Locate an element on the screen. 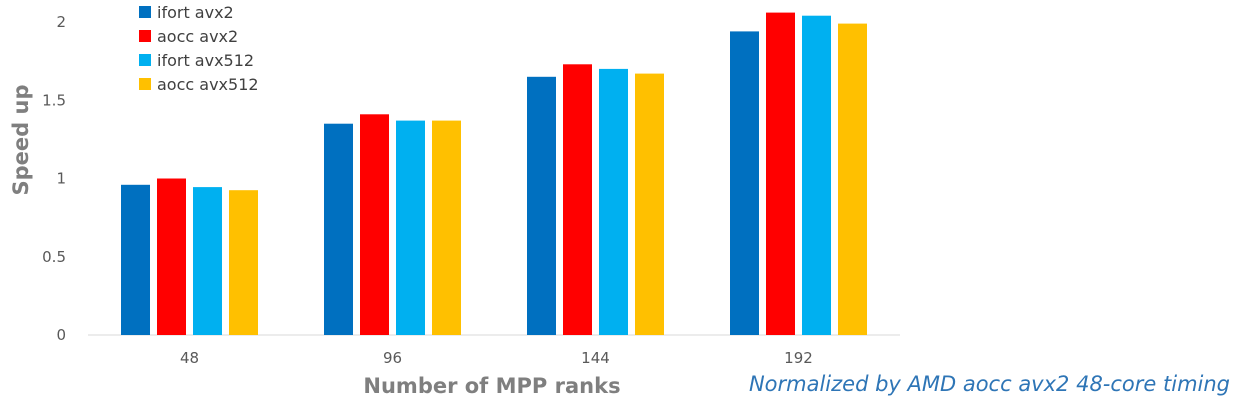  legend-label: aocc avx512 is located at coordinates (208, 84).